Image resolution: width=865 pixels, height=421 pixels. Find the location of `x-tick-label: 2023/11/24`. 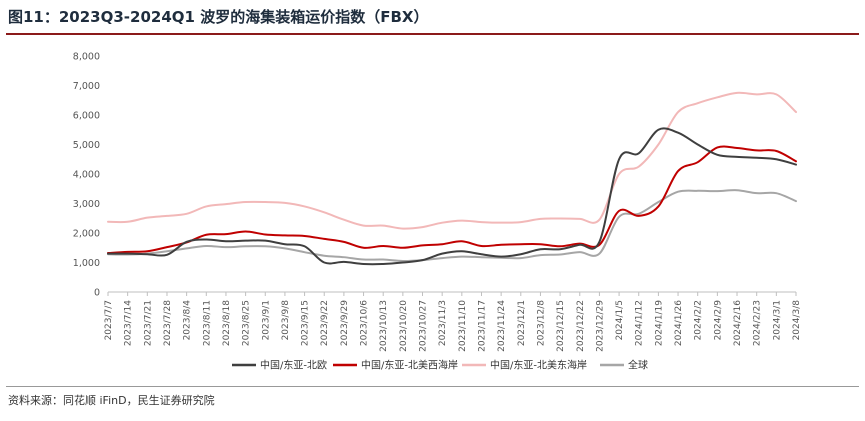

x-tick-label: 2023/11/24 is located at coordinates (502, 326).